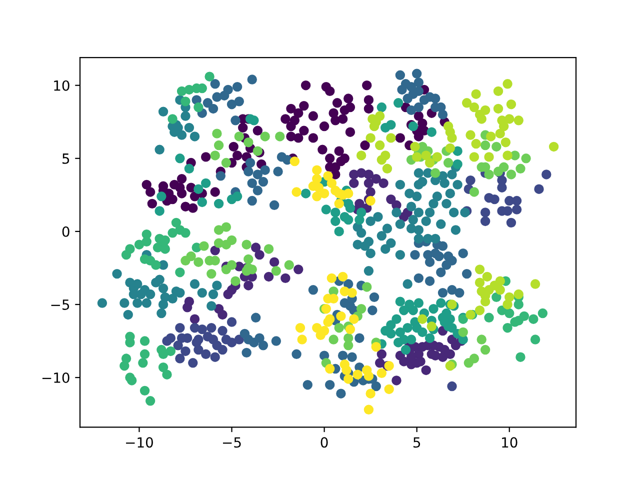 The image size is (640, 480). Describe the element at coordinates (510, 442) in the screenshot. I see `x-tick-label: 10` at that location.